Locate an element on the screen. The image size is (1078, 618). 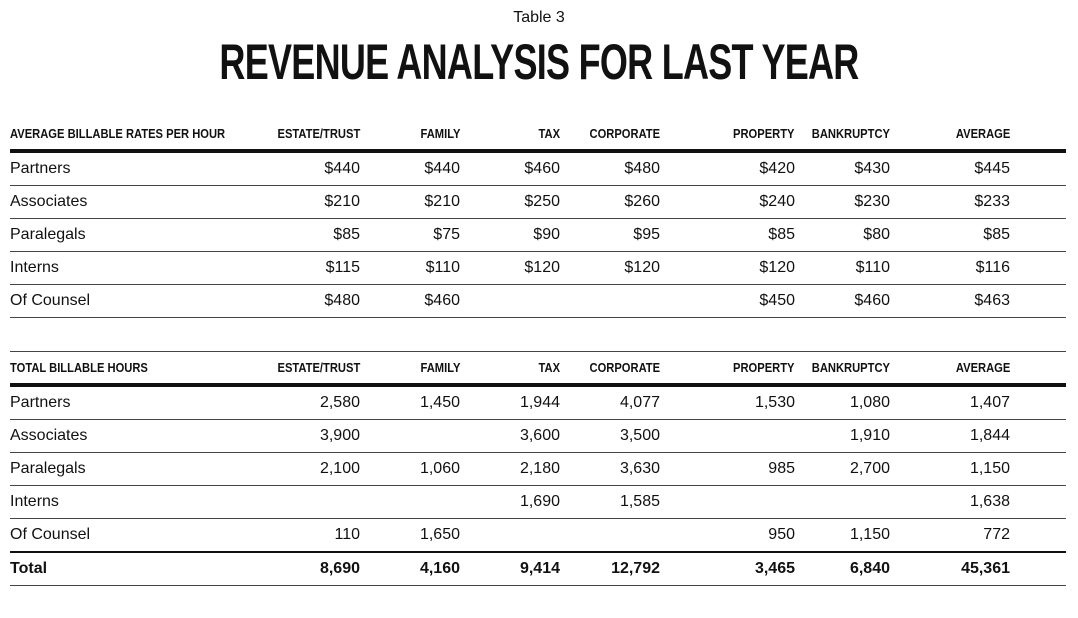
table-row: Associates 3,900 3,600 3,500 1,910 1,844 is located at coordinates (538, 436).